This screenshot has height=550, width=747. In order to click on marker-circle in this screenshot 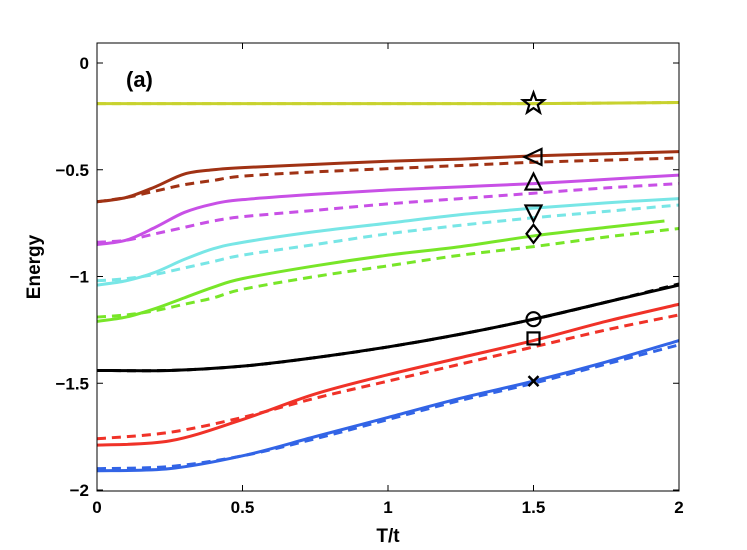, I will do `click(533, 319)`.